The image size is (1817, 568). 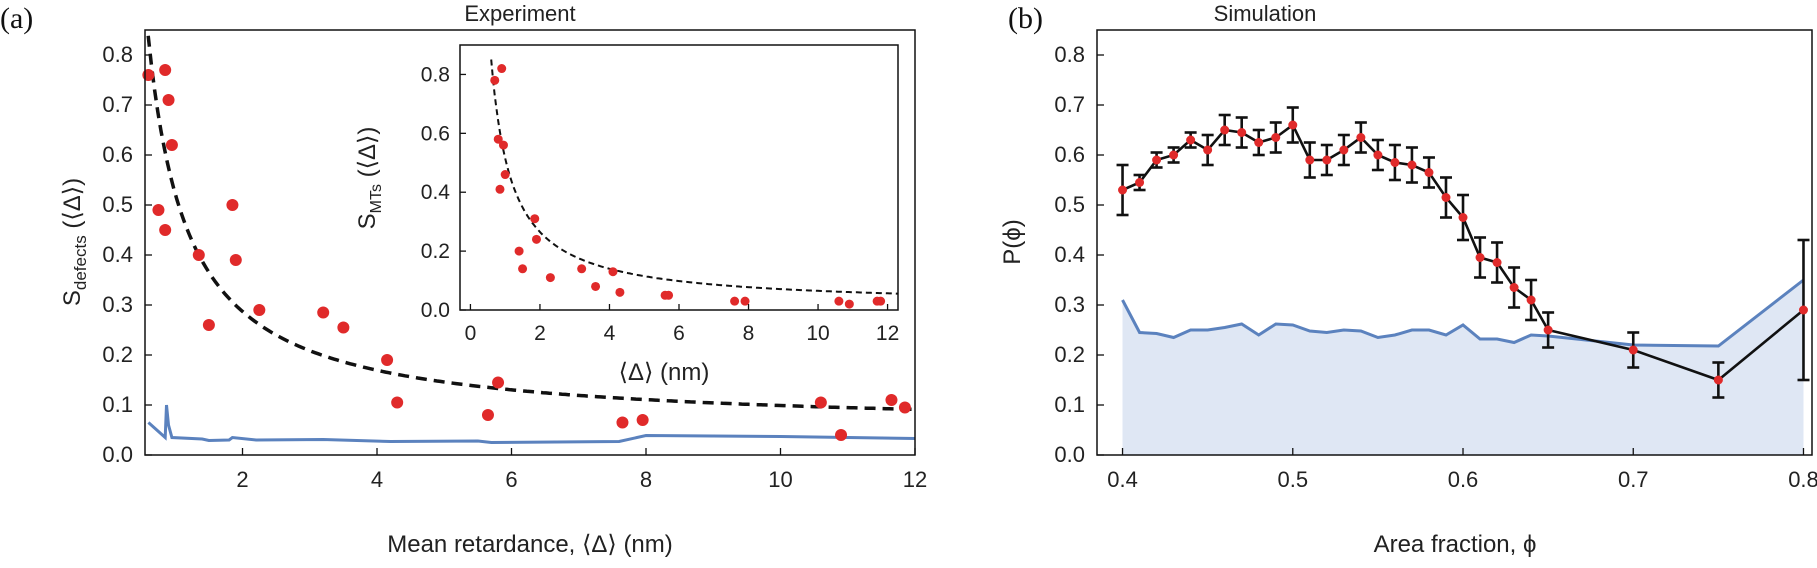 I want to click on x-tick-label: 2, so click(x=540, y=333).